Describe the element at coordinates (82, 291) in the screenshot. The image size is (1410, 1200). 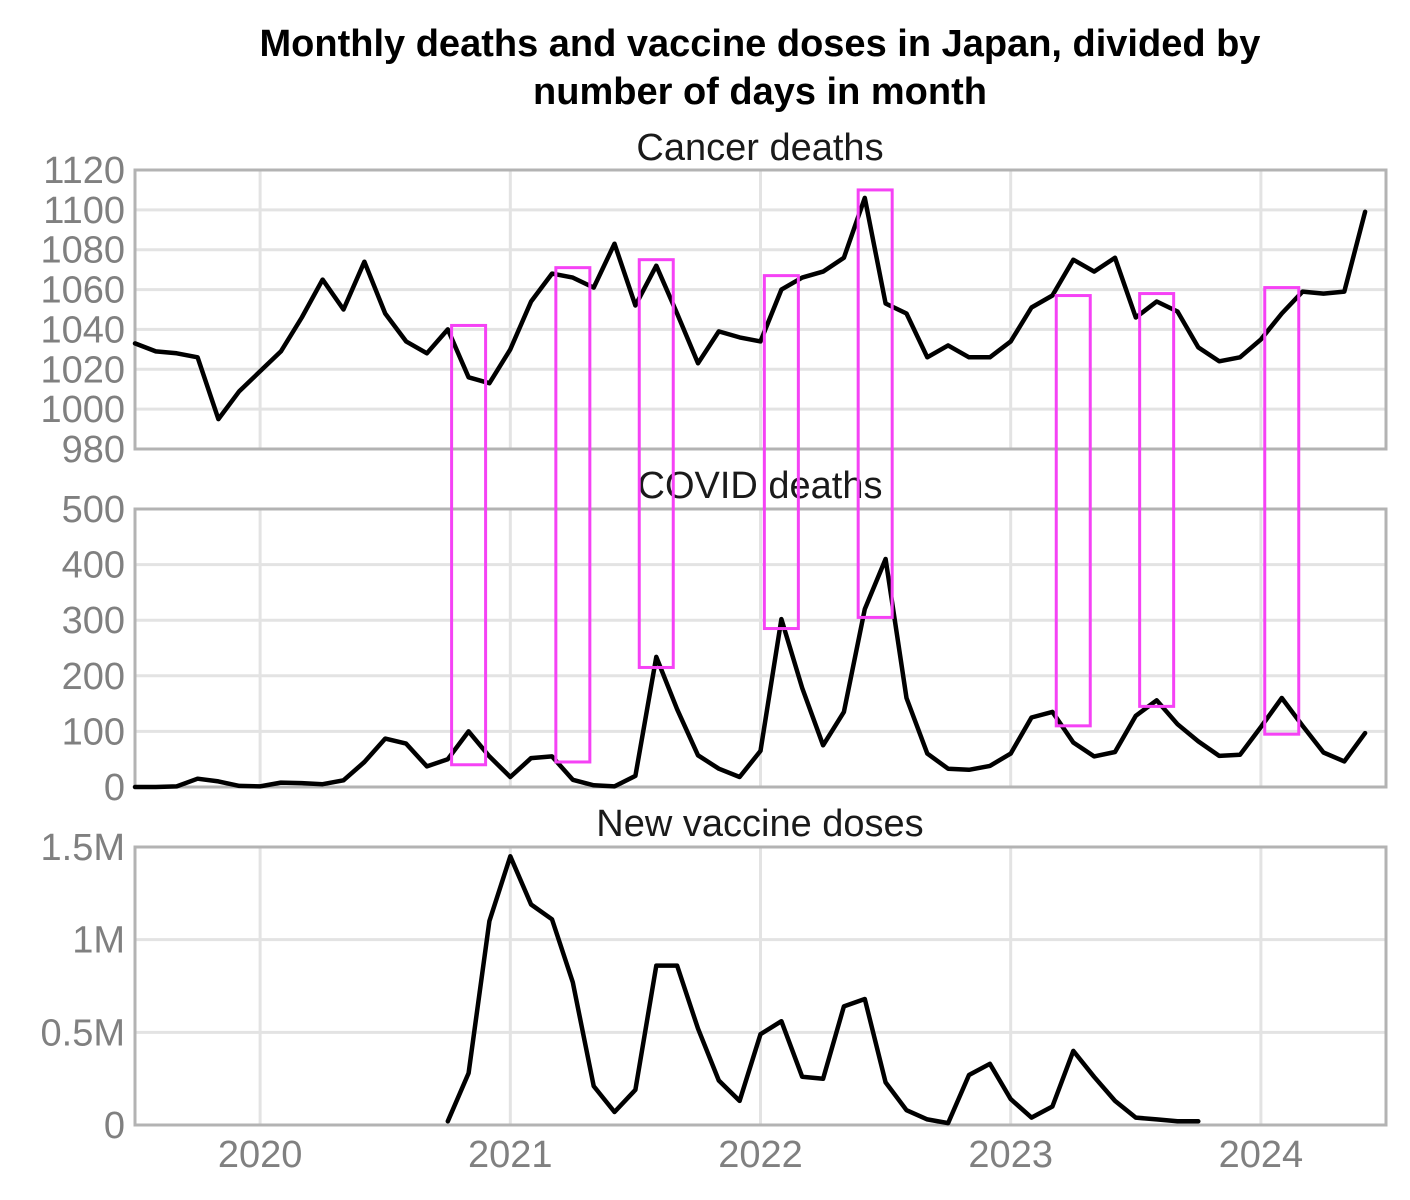
I see `y-tick-label: 1060` at that location.